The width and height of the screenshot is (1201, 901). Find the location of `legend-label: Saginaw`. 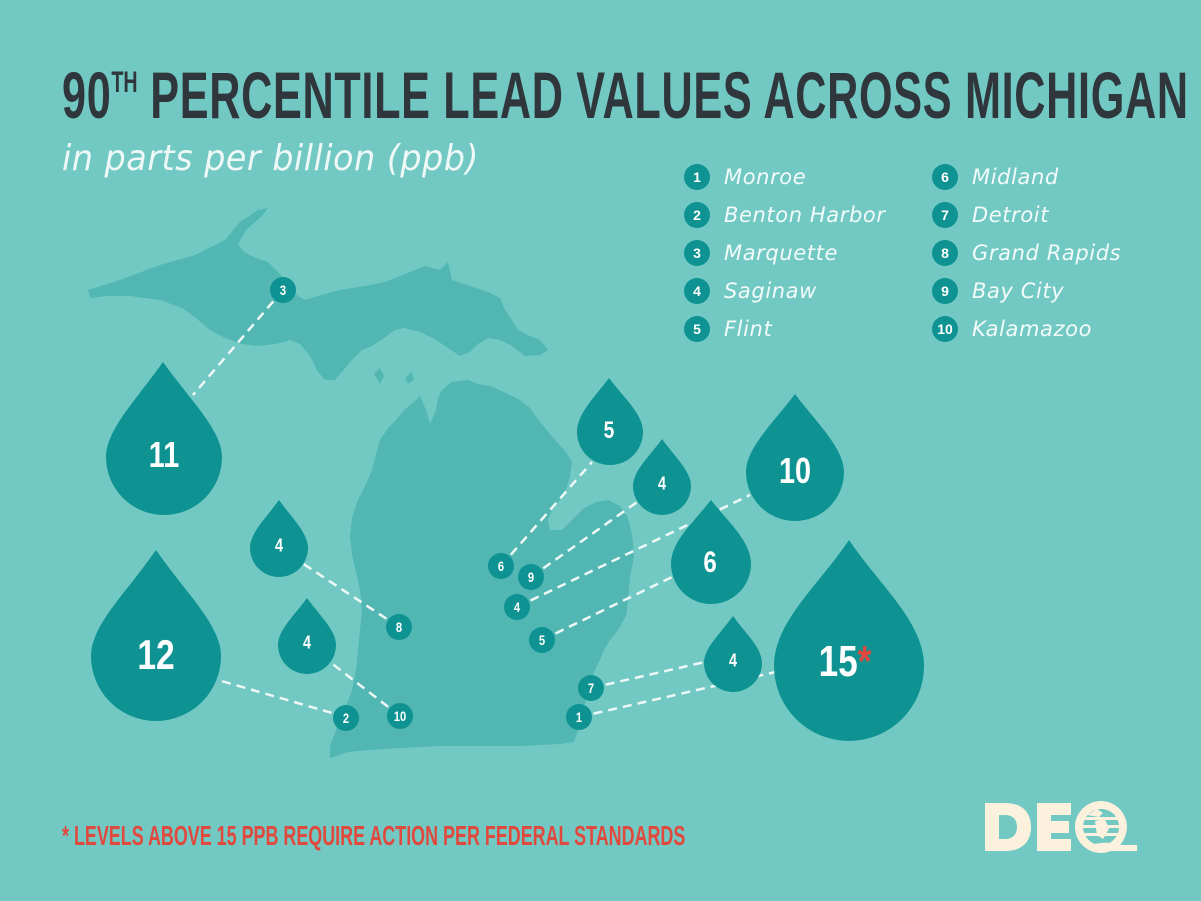

legend-label: Saginaw is located at coordinates (770, 291).